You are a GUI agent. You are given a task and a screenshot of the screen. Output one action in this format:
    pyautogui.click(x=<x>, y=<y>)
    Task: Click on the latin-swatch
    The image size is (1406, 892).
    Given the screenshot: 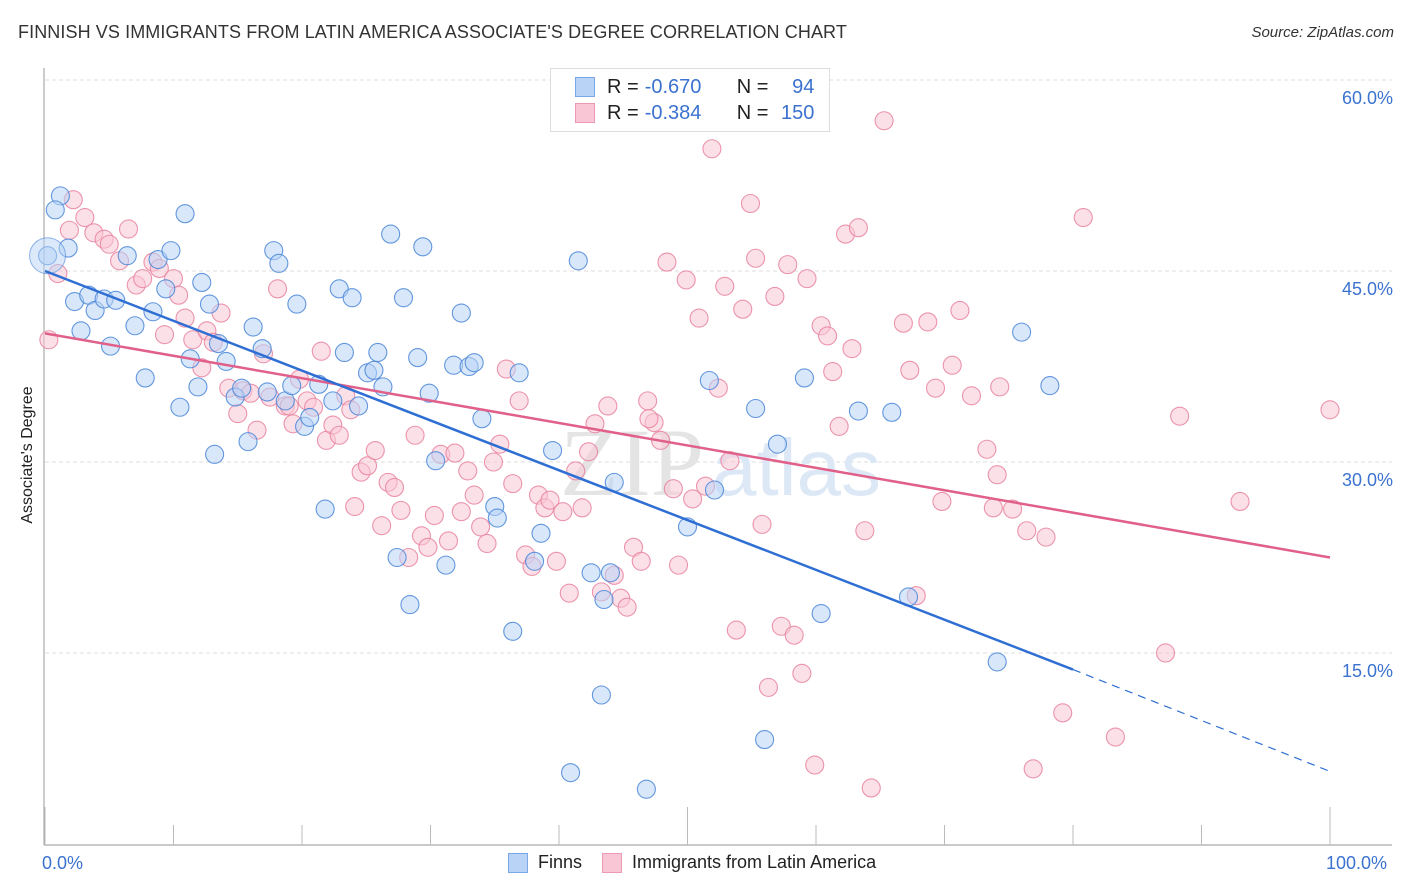 What is the action you would take?
    pyautogui.click(x=585, y=113)
    